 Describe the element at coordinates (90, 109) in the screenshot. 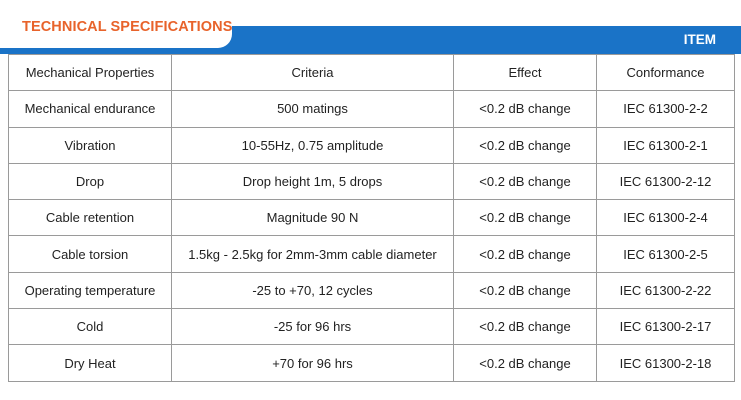

I see `table-cell: Mechanical endurance` at that location.